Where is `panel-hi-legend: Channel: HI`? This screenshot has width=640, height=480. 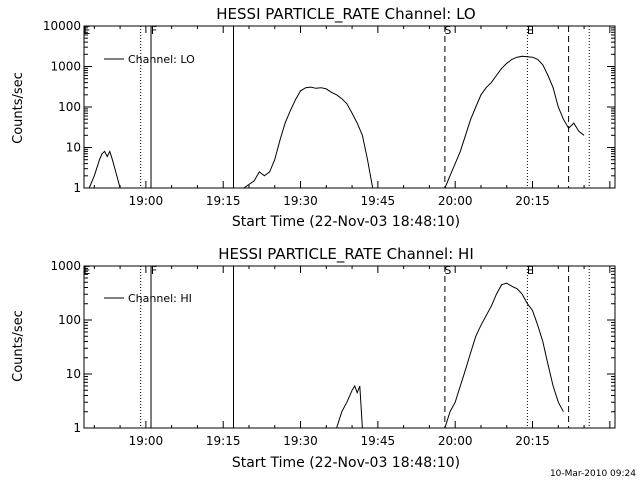 panel-hi-legend: Channel: HI is located at coordinates (148, 298).